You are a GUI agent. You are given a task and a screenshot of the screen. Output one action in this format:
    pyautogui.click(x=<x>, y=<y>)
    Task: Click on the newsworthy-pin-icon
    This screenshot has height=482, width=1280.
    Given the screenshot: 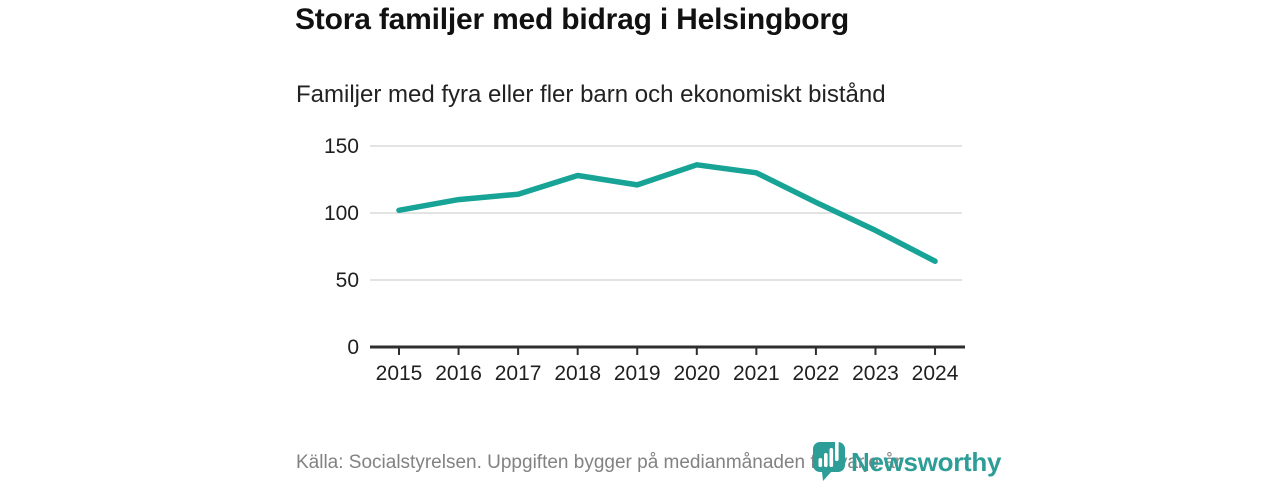 What is the action you would take?
    pyautogui.click(x=829, y=460)
    